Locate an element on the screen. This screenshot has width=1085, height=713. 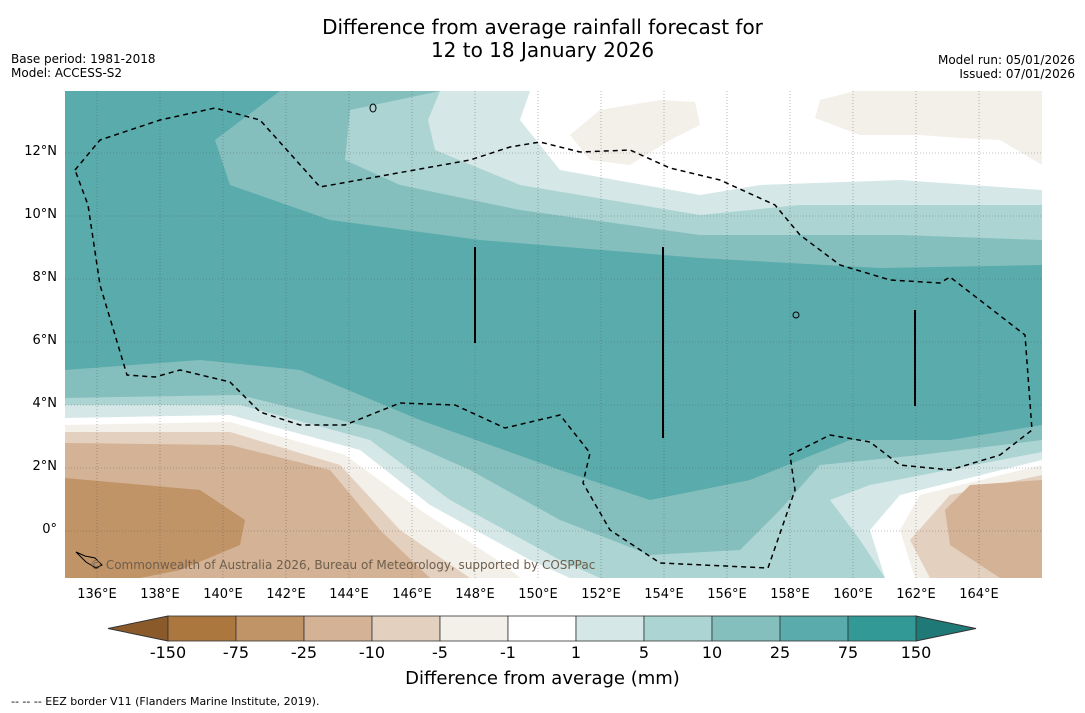
lat-tick-label: 4°N is located at coordinates (45, 403).